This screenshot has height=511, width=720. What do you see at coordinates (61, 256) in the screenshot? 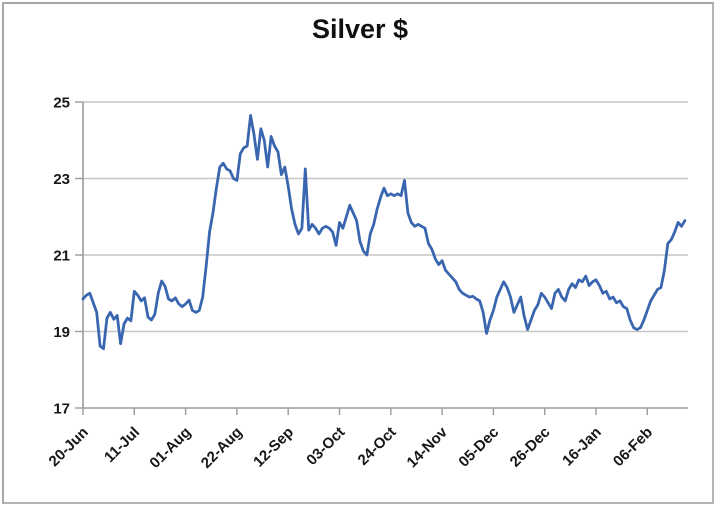
I see `y-axis-tick-label: 21` at bounding box center [61, 256].